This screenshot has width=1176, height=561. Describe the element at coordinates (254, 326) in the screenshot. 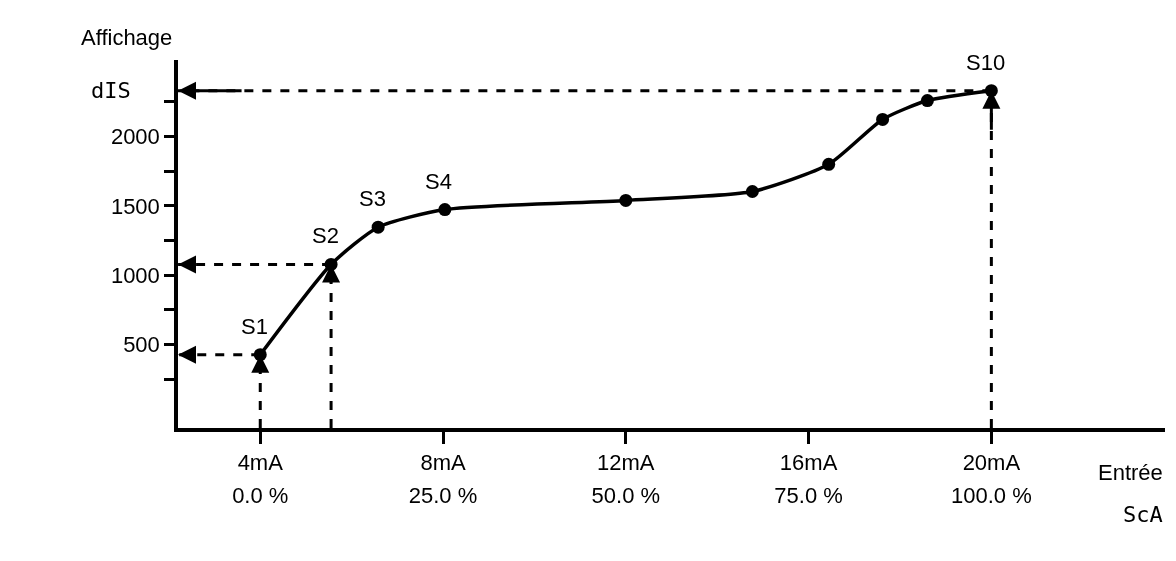

I see `annotation: S1` at that location.